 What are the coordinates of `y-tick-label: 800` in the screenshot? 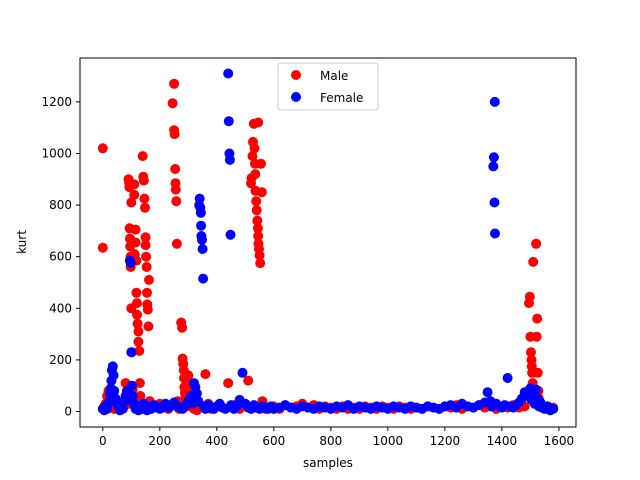 It's located at (60, 205).